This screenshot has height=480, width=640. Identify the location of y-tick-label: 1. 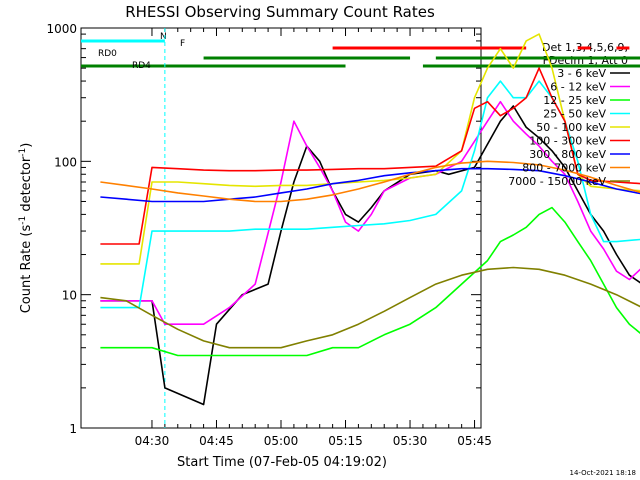
(73, 429).